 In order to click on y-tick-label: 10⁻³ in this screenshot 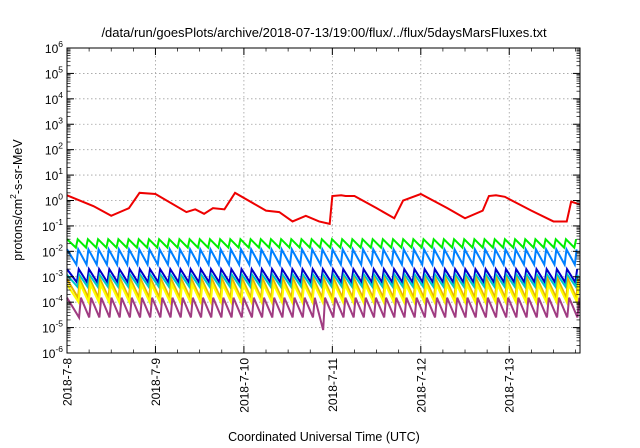, I will do `click(52, 276)`.